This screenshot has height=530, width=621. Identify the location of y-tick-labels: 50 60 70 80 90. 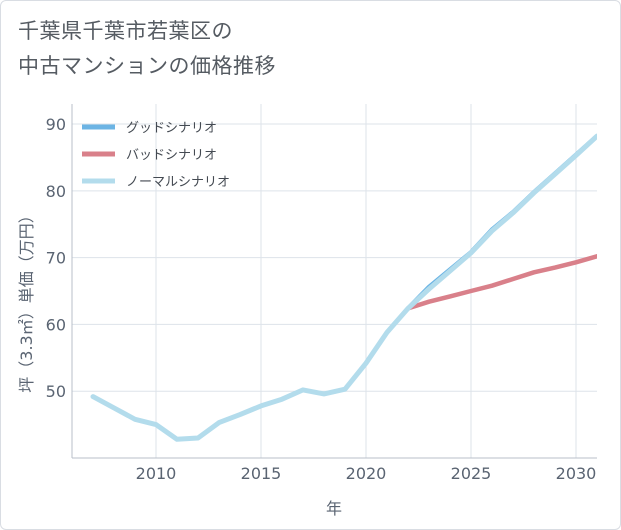
(56, 258).